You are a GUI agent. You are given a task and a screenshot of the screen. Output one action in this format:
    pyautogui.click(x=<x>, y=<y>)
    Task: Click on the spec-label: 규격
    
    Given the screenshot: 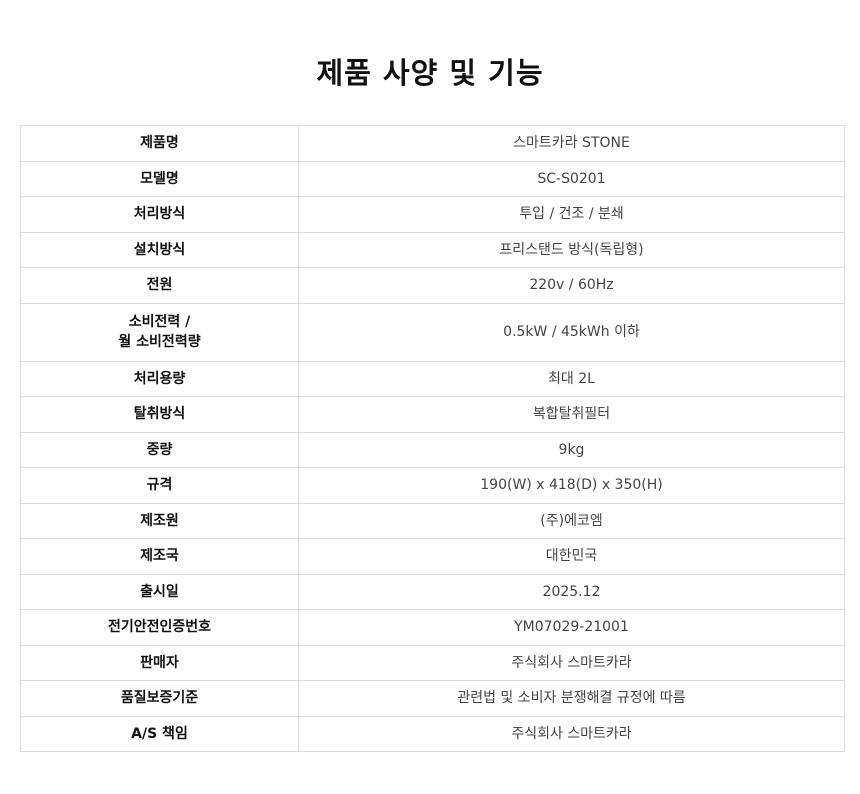 What is the action you would take?
    pyautogui.click(x=159, y=485)
    